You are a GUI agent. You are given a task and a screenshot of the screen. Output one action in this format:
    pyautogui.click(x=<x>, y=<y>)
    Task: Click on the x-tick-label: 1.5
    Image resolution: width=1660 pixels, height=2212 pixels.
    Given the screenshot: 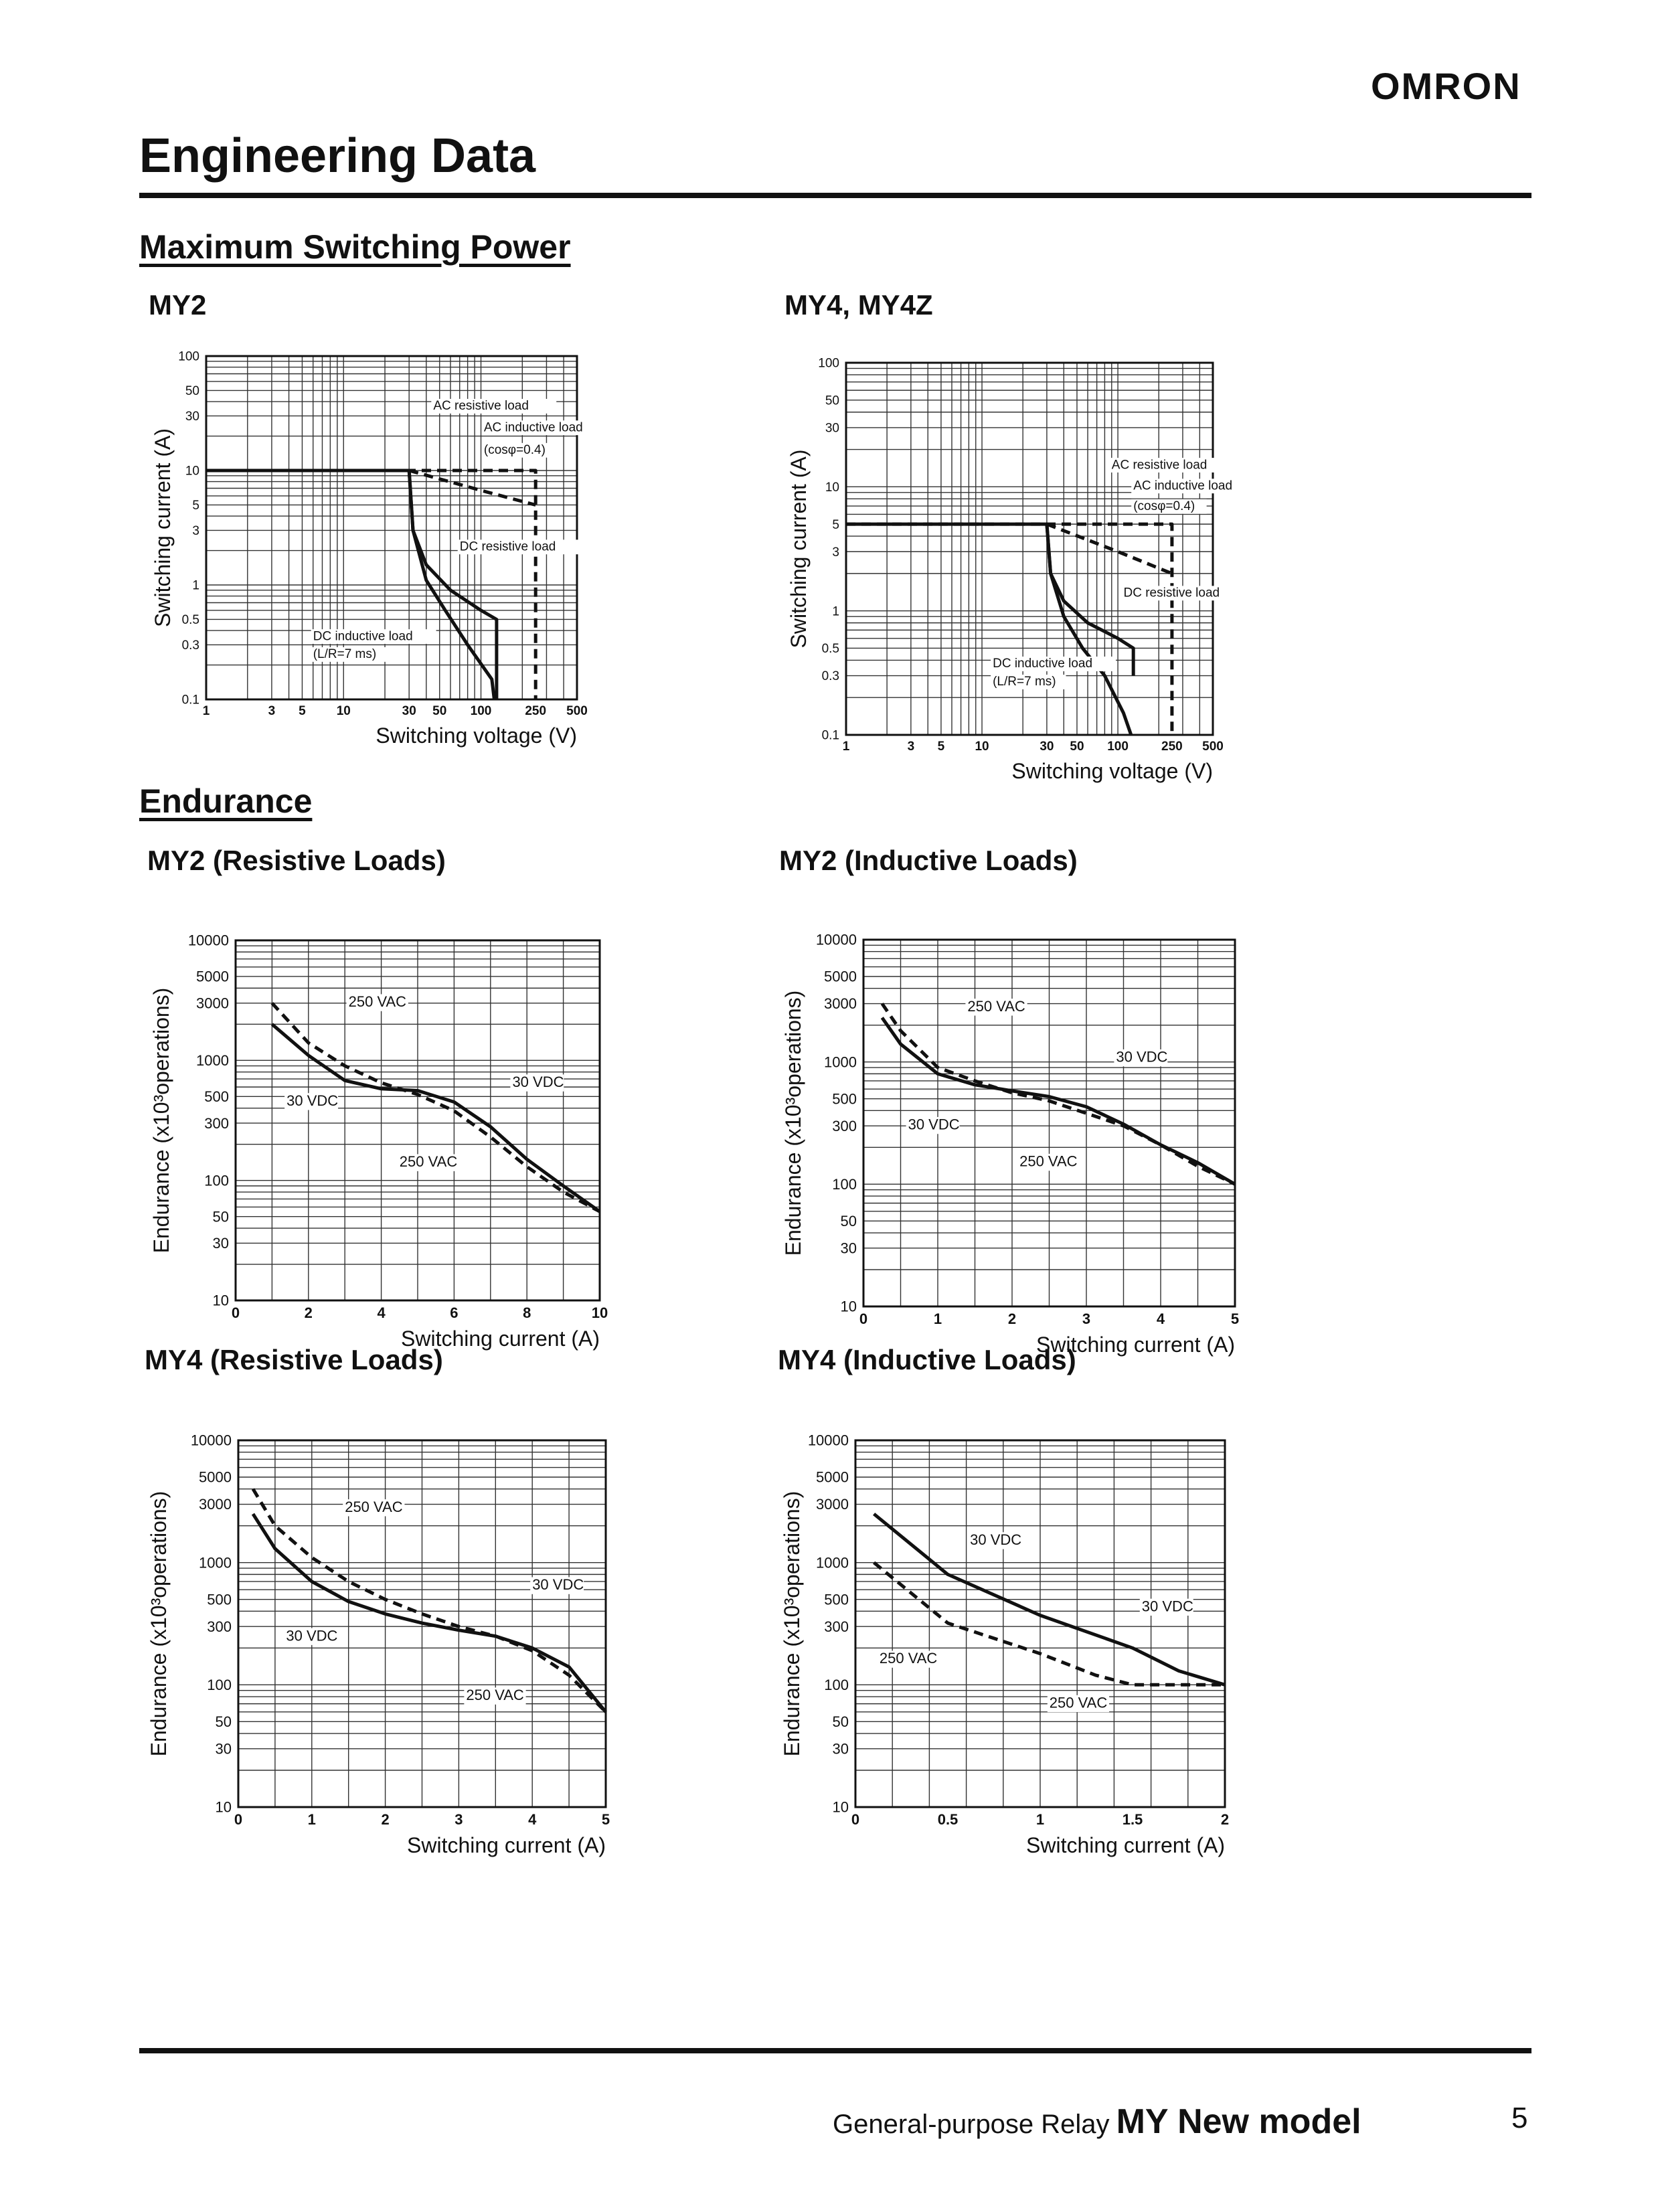 What is the action you would take?
    pyautogui.click(x=1133, y=1819)
    